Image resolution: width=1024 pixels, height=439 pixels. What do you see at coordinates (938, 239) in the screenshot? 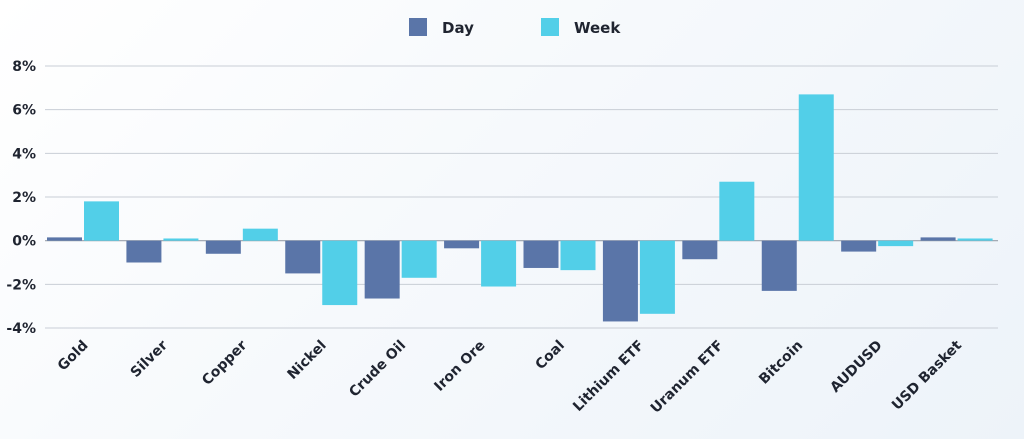
I see `bar-day-usd-basket` at bounding box center [938, 239].